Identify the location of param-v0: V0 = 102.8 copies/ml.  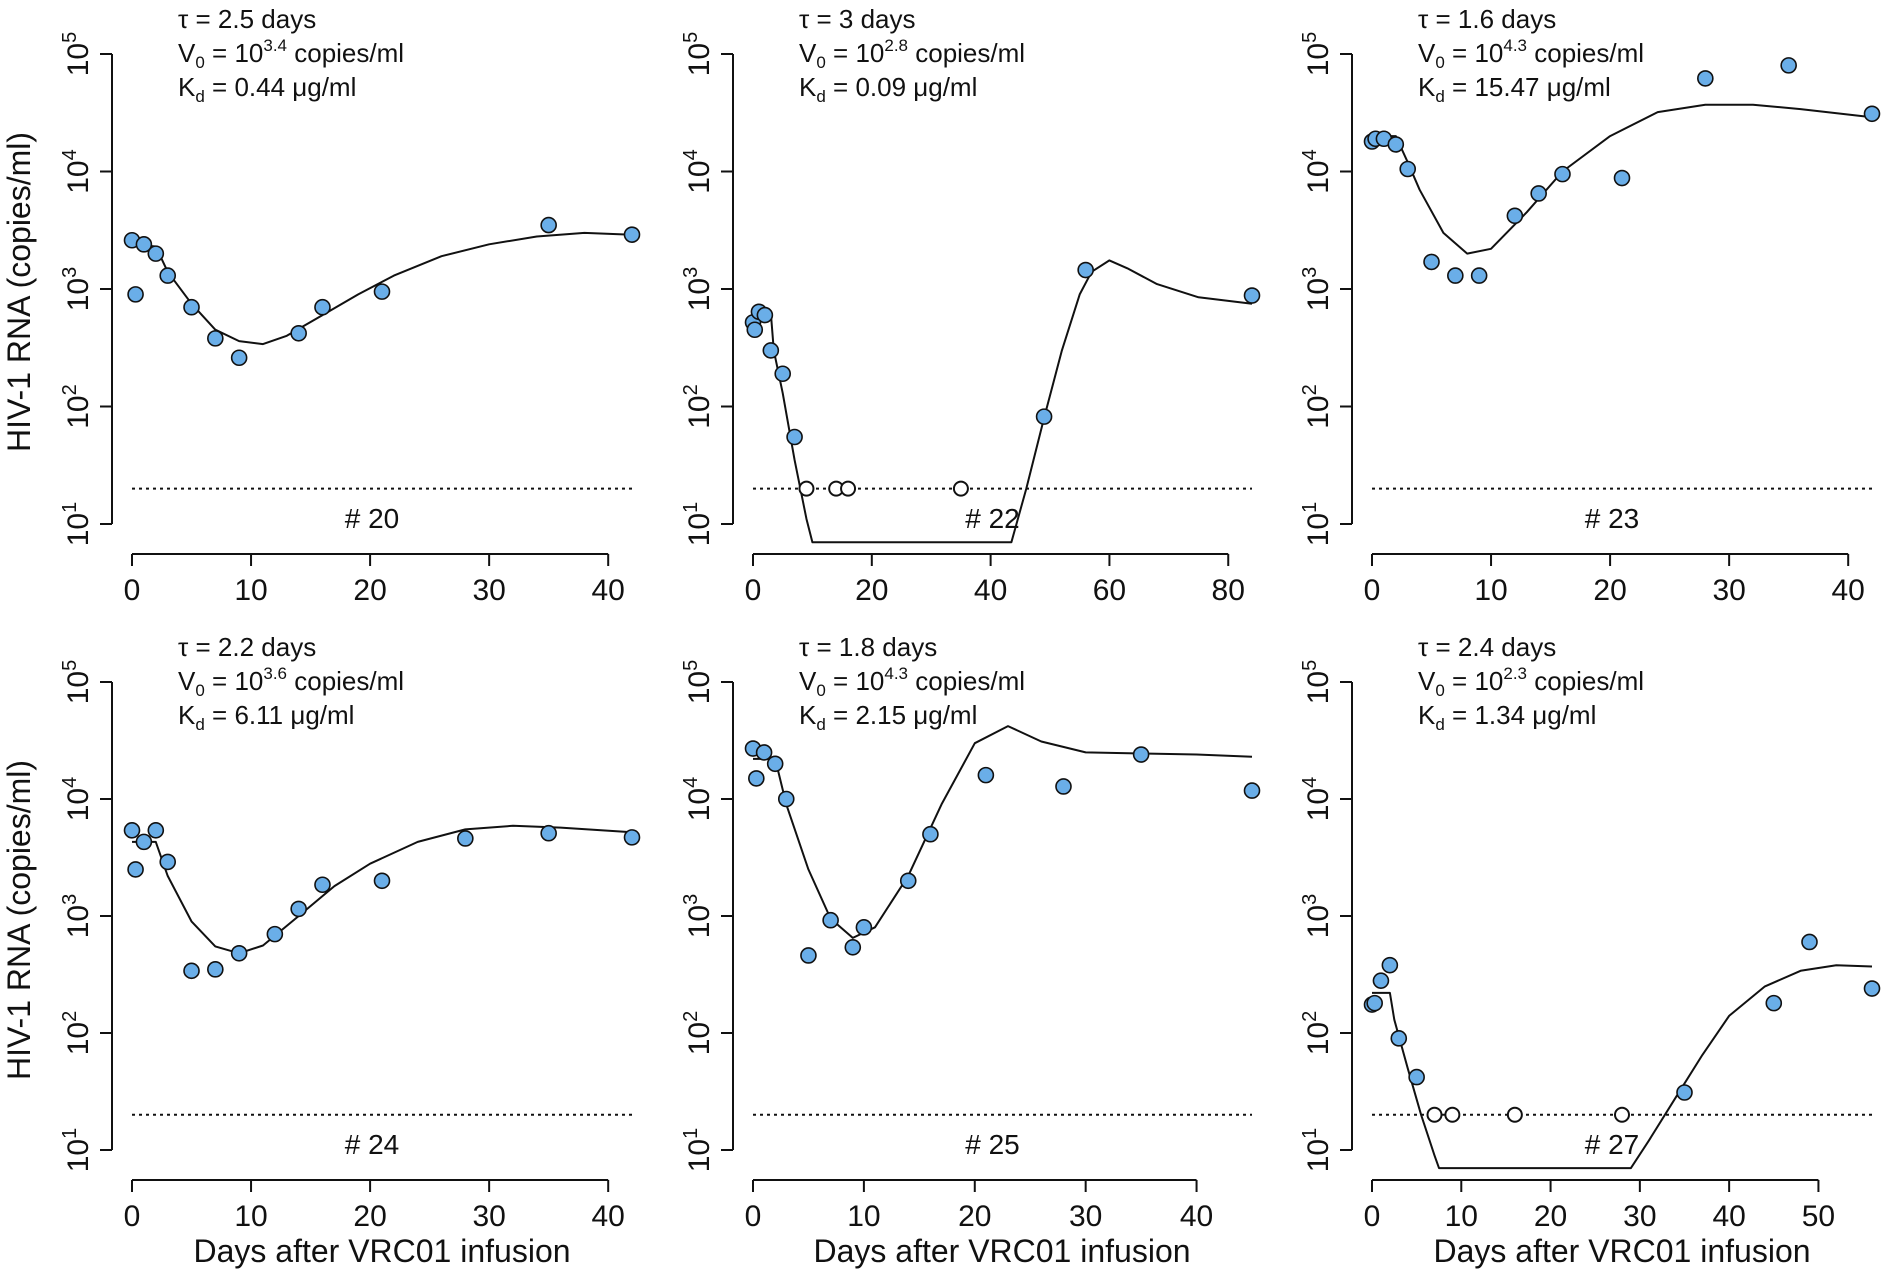
(912, 54).